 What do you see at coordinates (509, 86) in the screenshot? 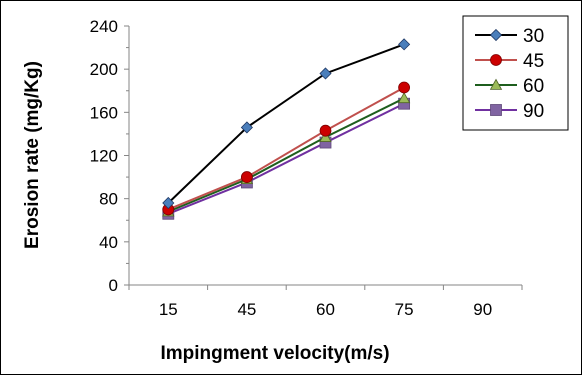
I see `legend-item-60: 60` at bounding box center [509, 86].